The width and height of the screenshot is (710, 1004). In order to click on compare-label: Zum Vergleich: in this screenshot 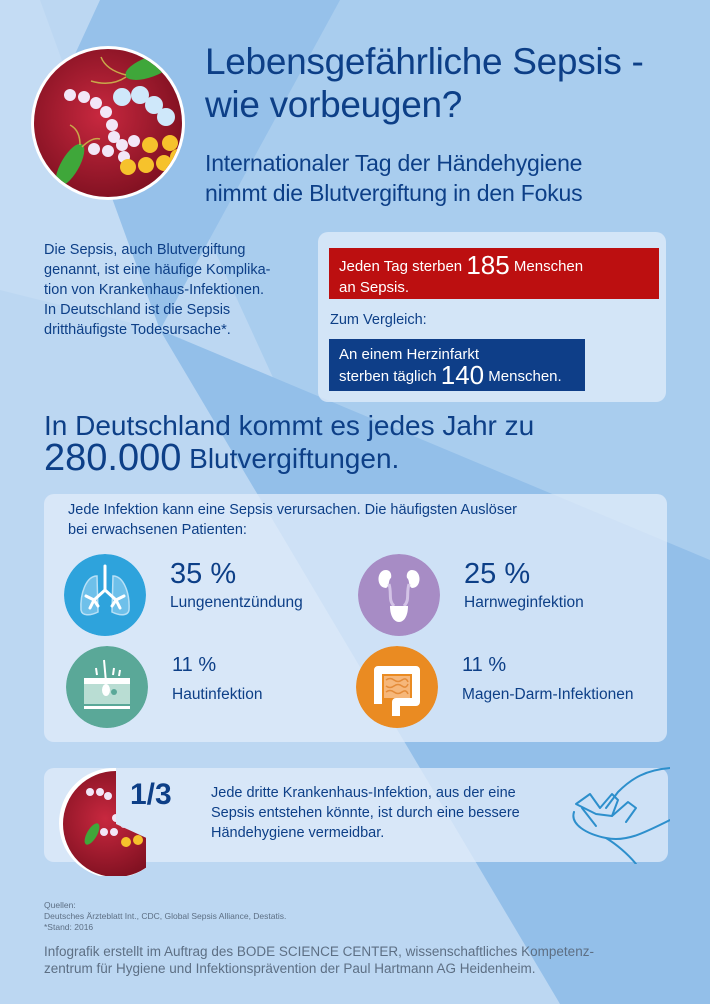, I will do `click(378, 320)`.